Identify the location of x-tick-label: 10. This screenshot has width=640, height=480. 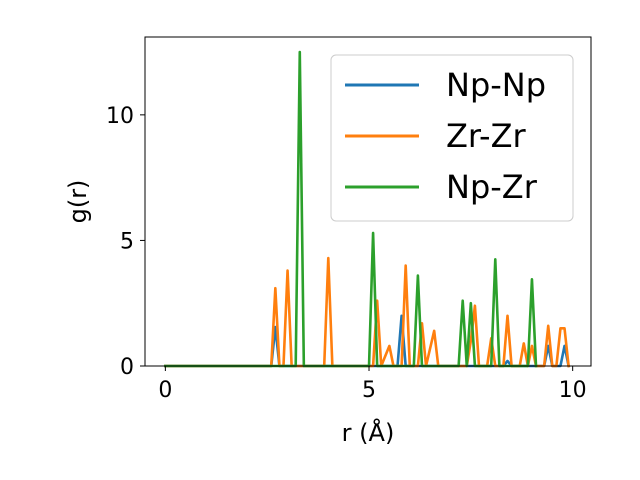
(573, 390).